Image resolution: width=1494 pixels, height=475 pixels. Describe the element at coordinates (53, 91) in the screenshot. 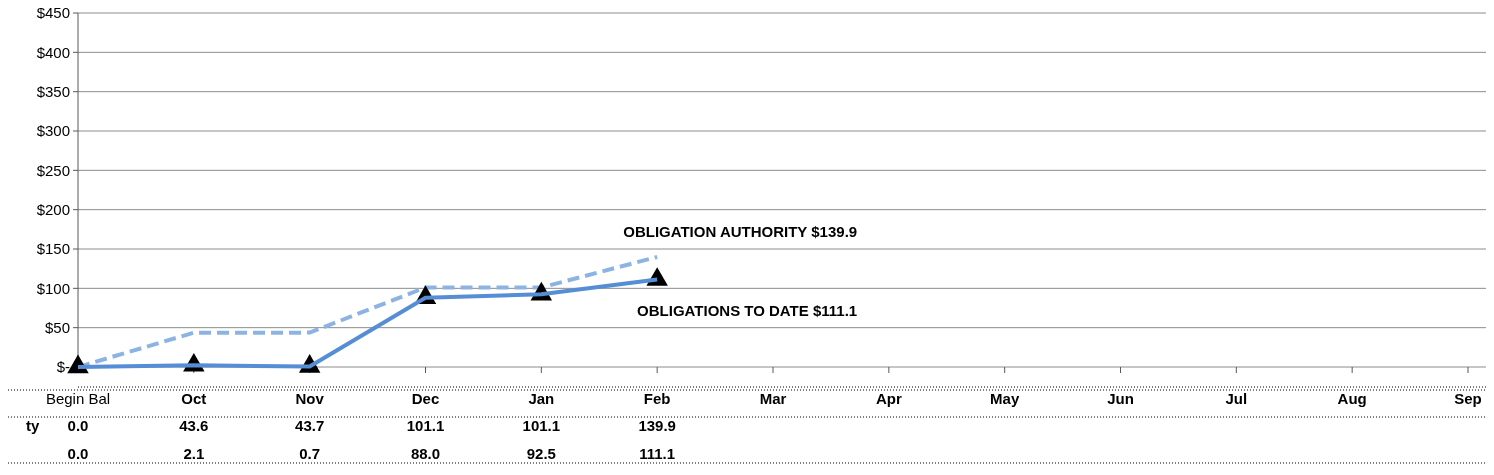

I see `y-tick-label: $350` at that location.